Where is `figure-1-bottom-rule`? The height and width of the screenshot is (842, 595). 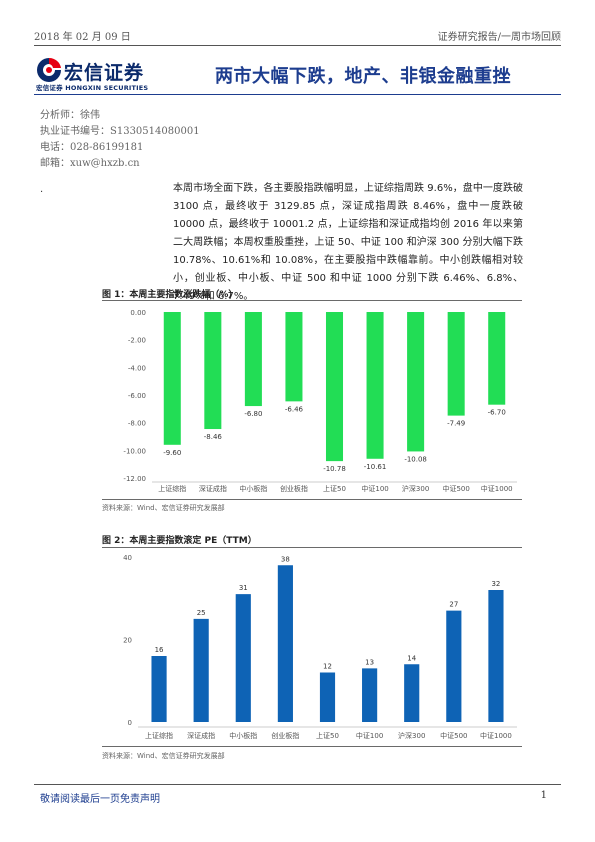
figure-1-bottom-rule is located at coordinates (312, 499).